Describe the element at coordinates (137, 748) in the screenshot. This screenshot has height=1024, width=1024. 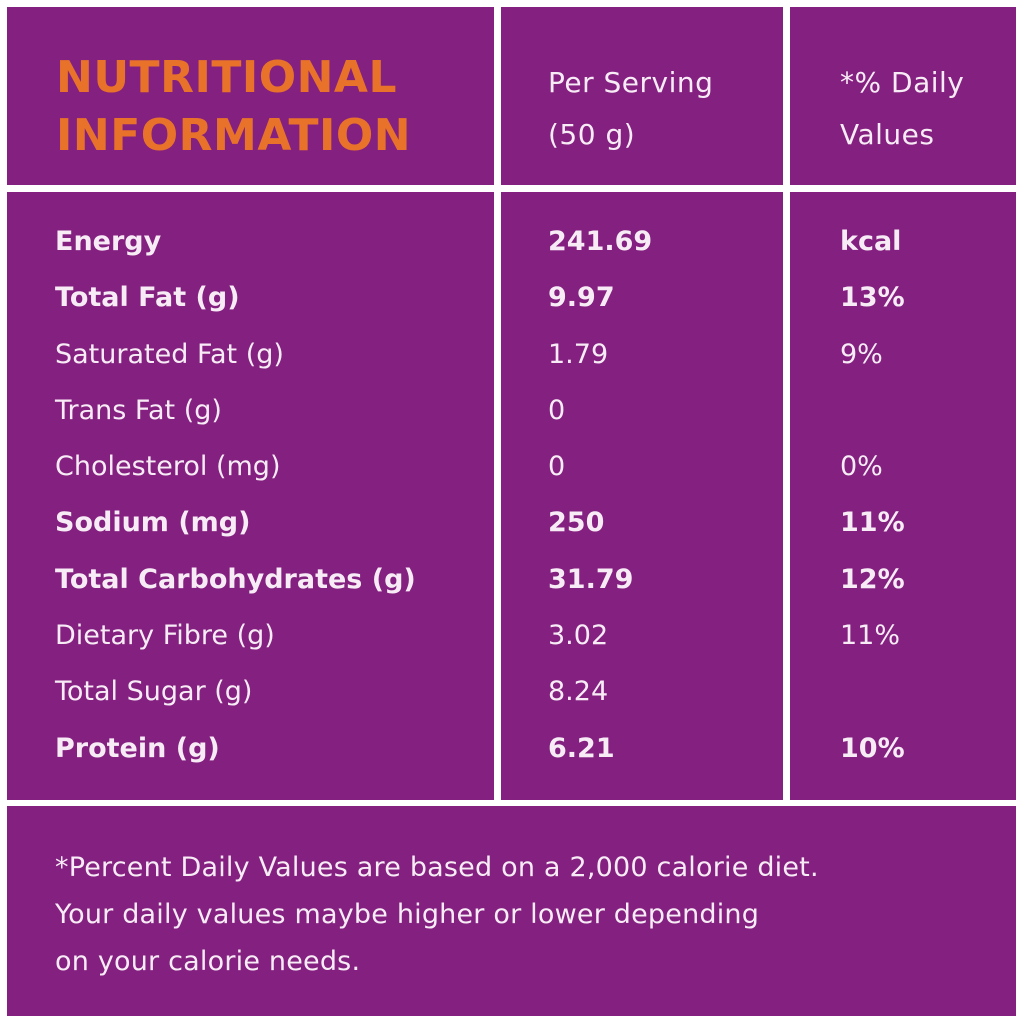
I see `nutrient-name: Protein (g)` at that location.